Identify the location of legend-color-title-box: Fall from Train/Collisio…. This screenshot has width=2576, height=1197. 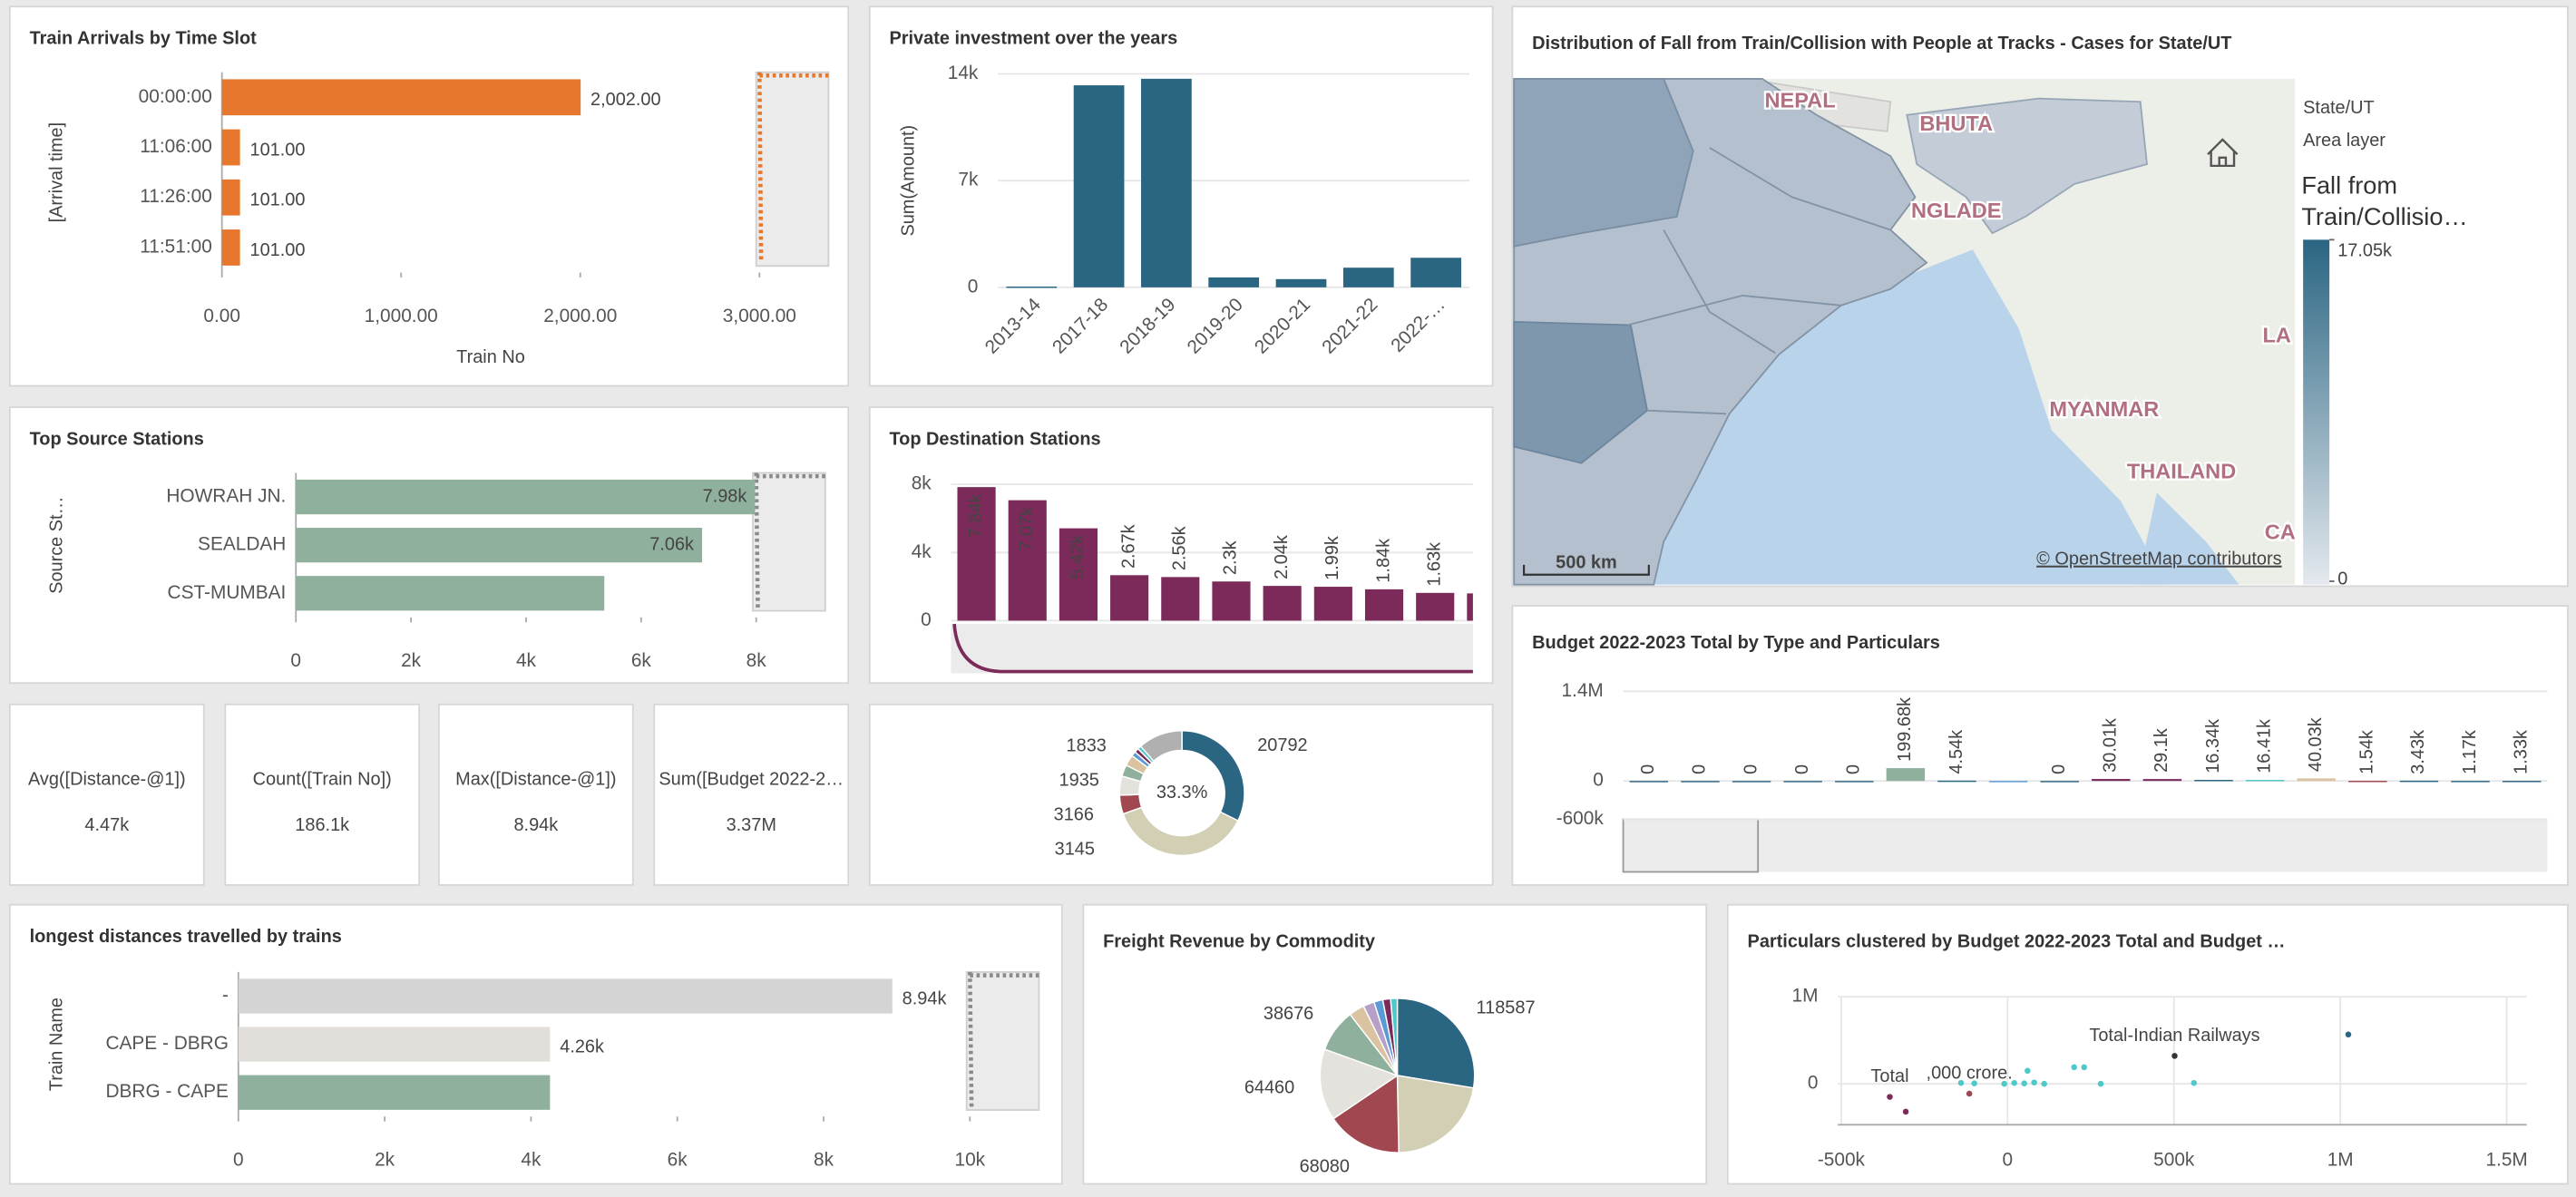
(2384, 201).